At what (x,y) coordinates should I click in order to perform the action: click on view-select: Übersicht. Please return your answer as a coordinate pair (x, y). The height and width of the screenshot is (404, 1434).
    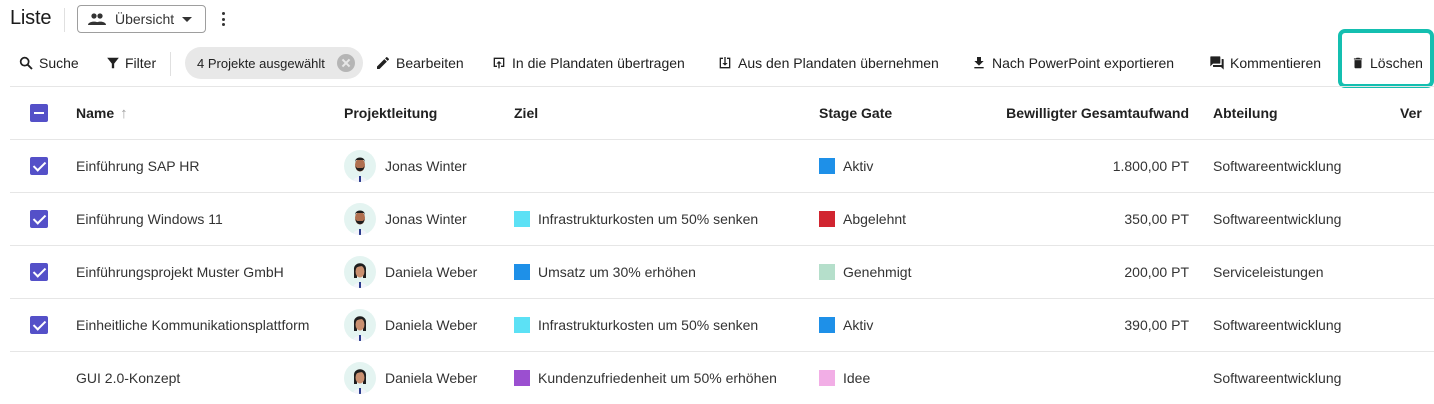
    Looking at the image, I should click on (141, 19).